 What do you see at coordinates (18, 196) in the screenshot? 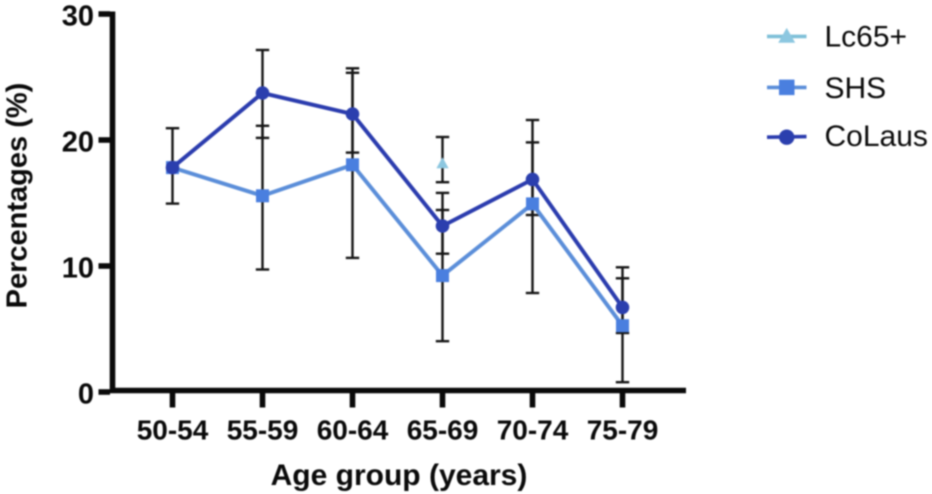
I see `svg-text: Percentages (%)` at bounding box center [18, 196].